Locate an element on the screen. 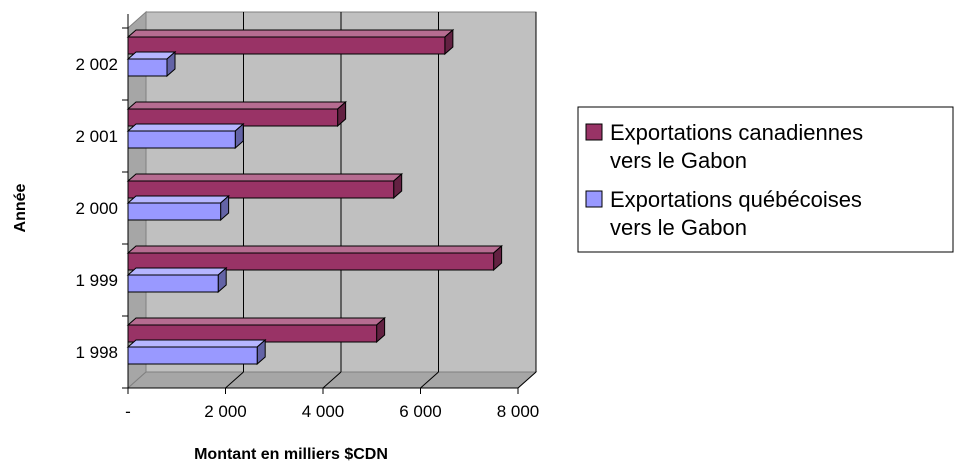 This screenshot has height=466, width=955. legend-label: Exportations canadiennes is located at coordinates (736, 132).